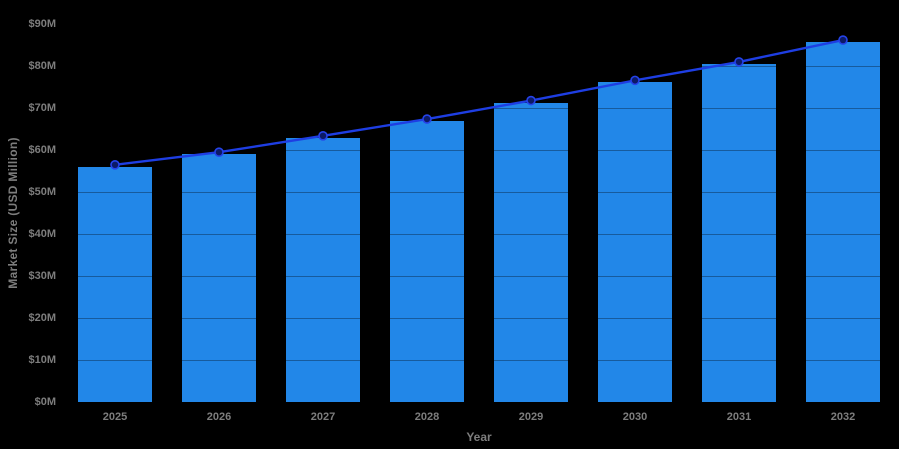 The height and width of the screenshot is (449, 899). Describe the element at coordinates (115, 165) in the screenshot. I see `point-2025` at that location.